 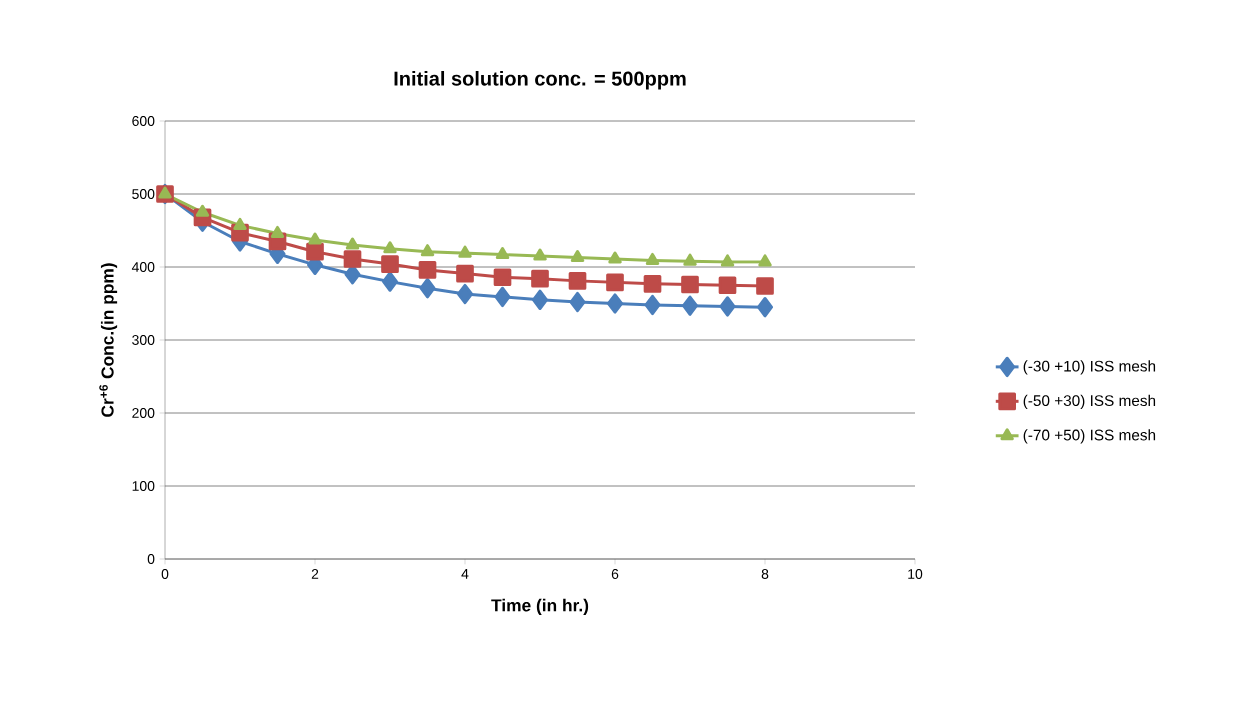 What do you see at coordinates (151, 559) in the screenshot?
I see `y-tick-label: 0` at bounding box center [151, 559].